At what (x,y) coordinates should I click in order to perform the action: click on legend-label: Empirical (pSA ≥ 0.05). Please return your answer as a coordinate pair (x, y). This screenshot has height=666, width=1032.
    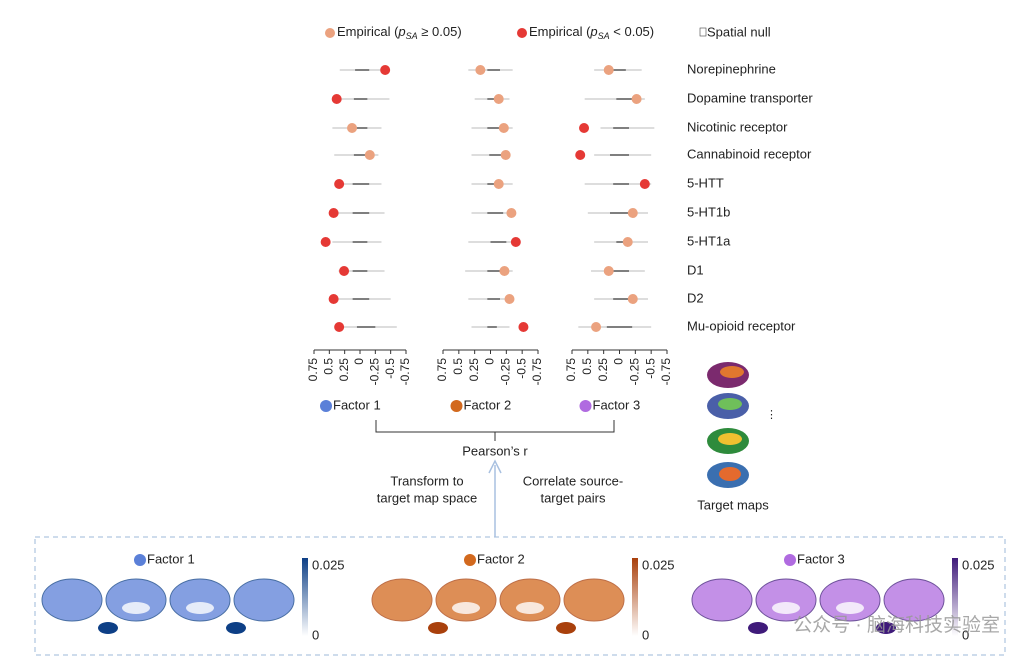
    Looking at the image, I should click on (399, 32).